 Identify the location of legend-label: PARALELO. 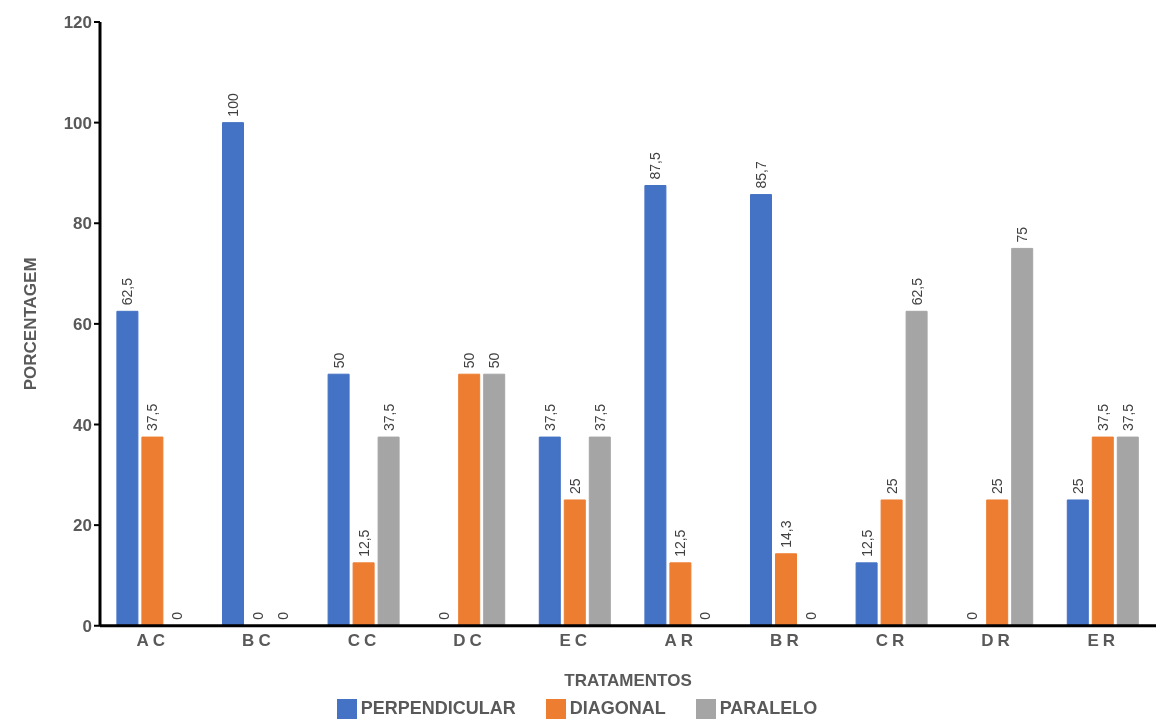
(768, 707).